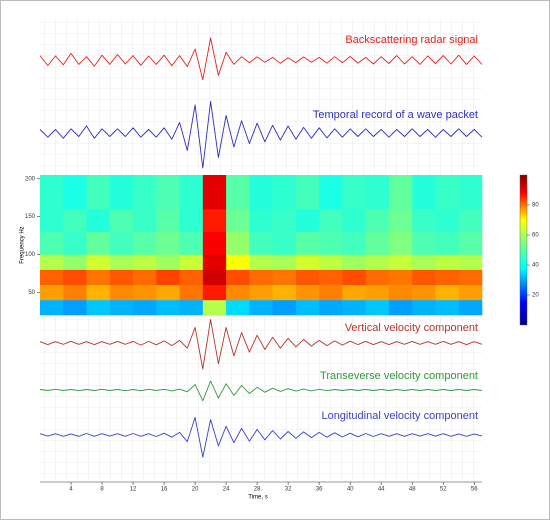 This screenshot has height=520, width=550. I want to click on x-tick-label: 52, so click(443, 490).